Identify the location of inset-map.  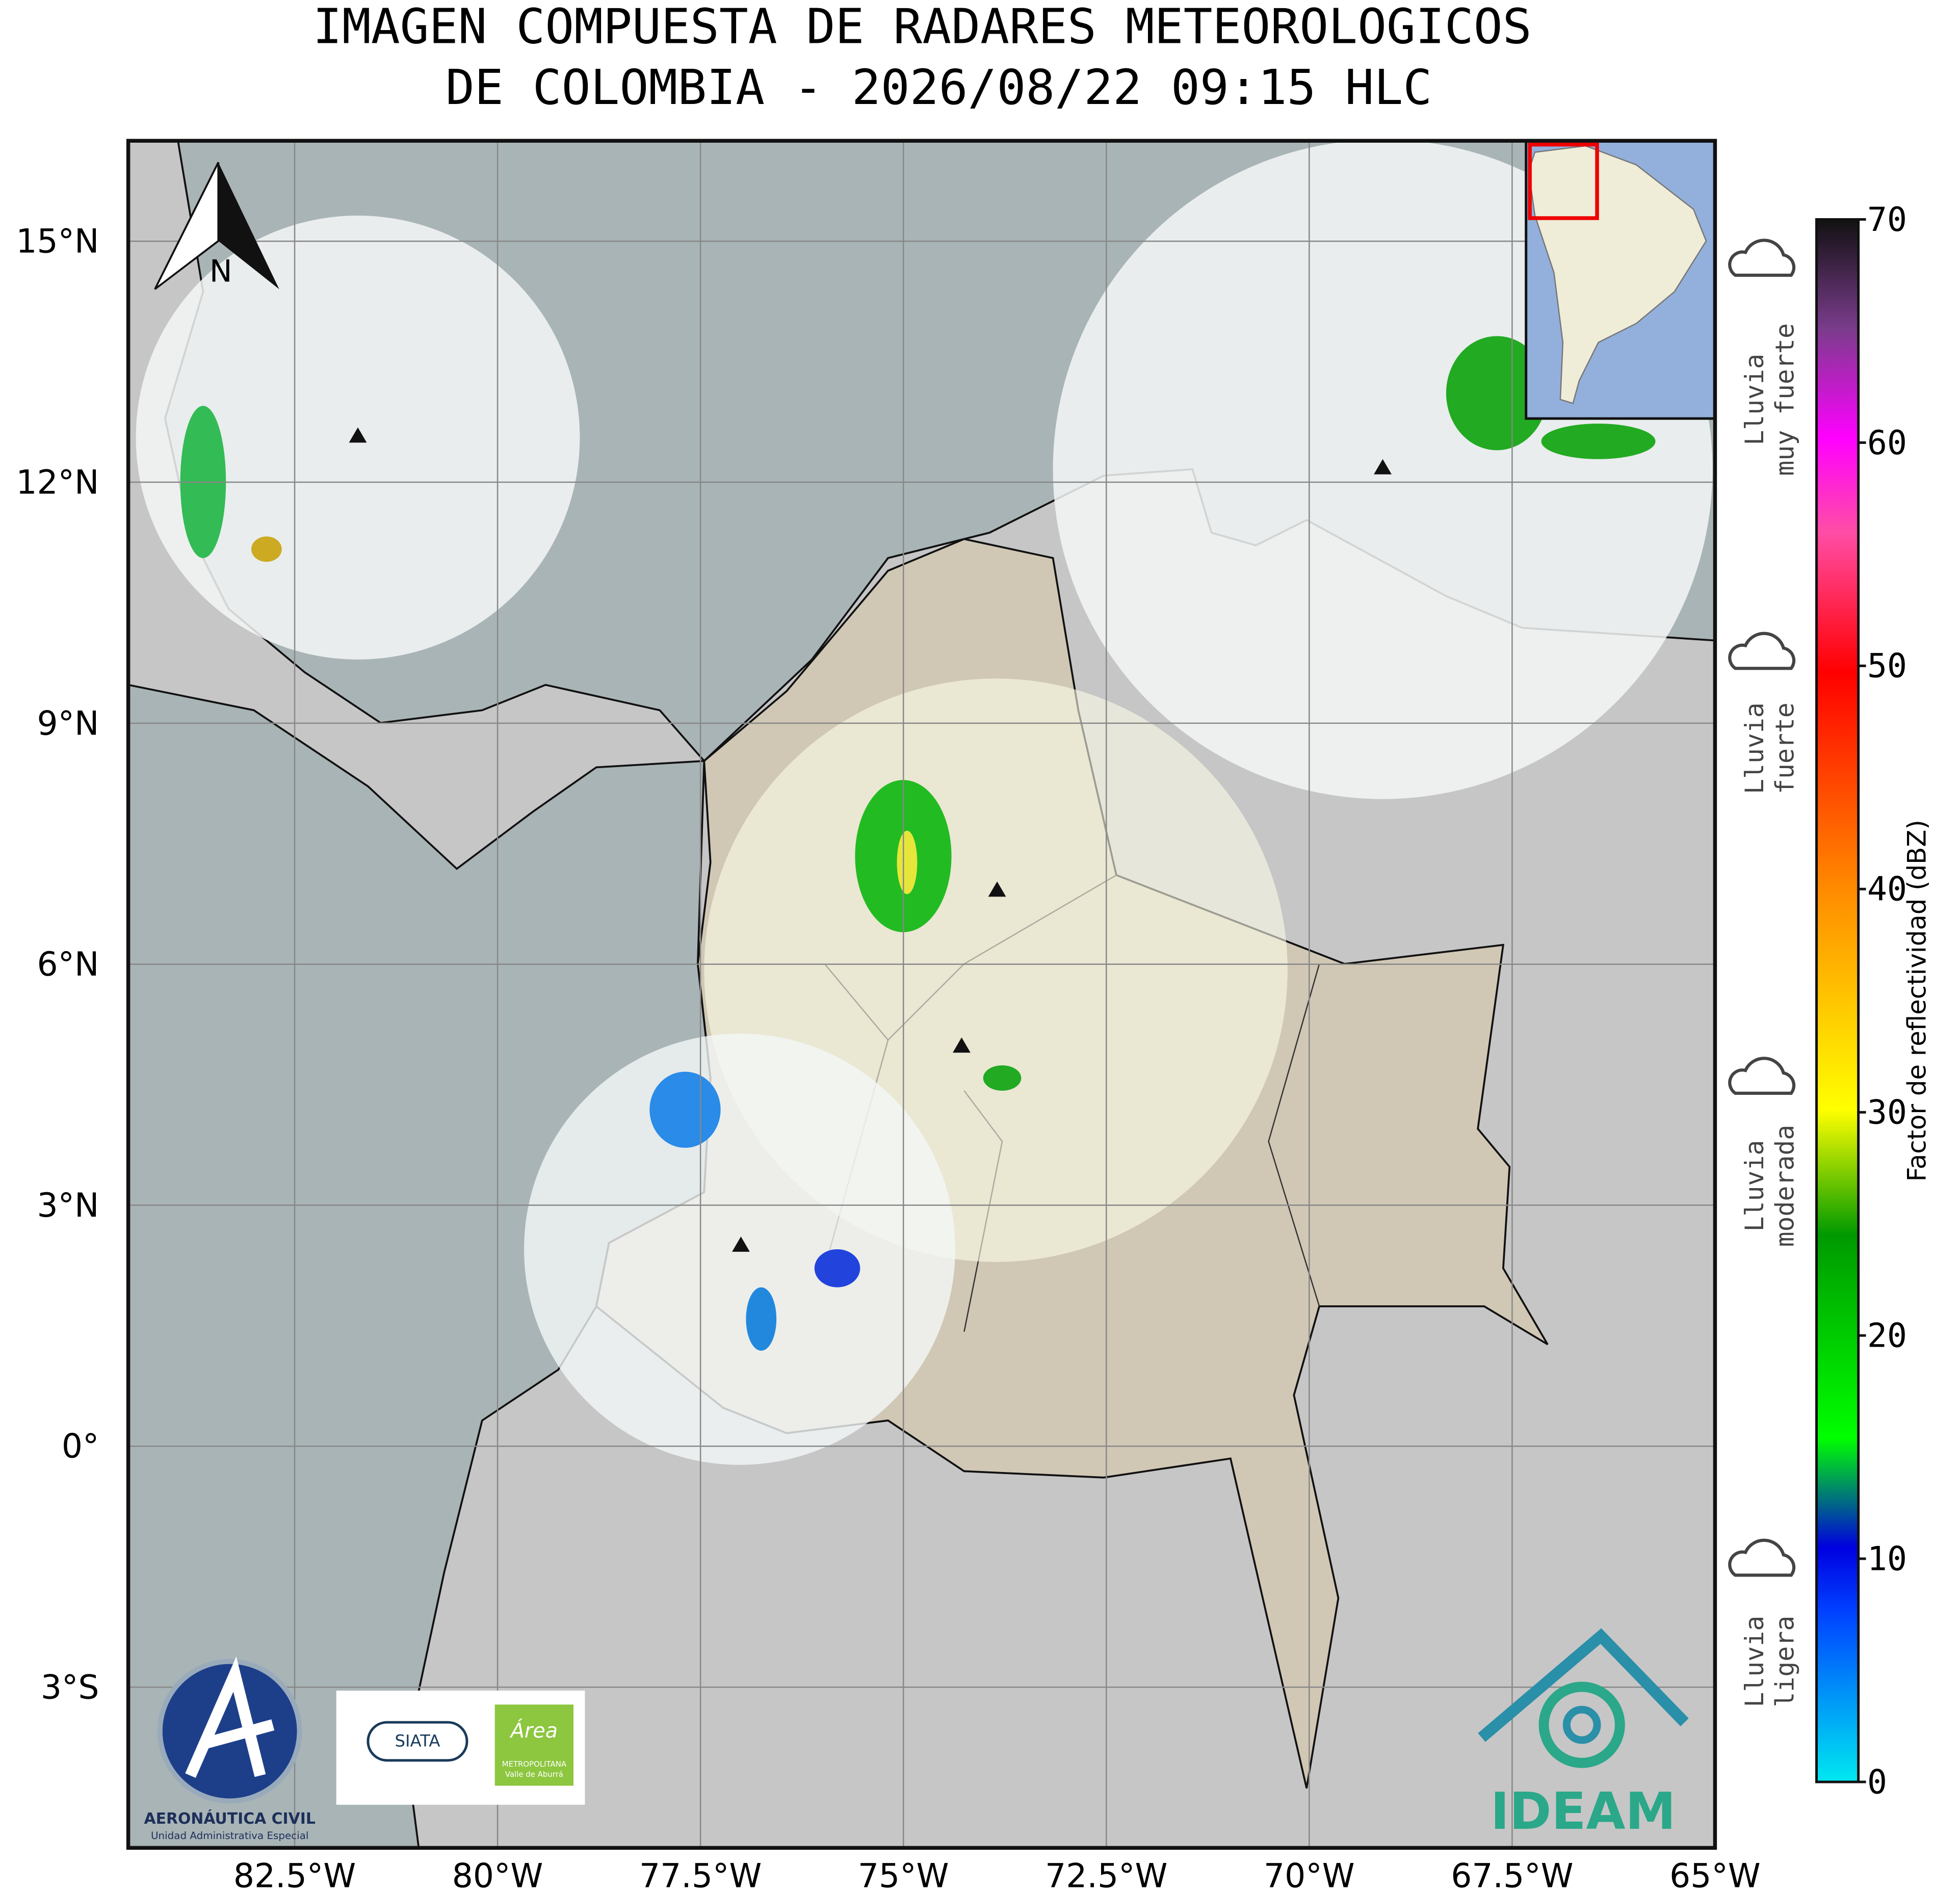
(1620, 280).